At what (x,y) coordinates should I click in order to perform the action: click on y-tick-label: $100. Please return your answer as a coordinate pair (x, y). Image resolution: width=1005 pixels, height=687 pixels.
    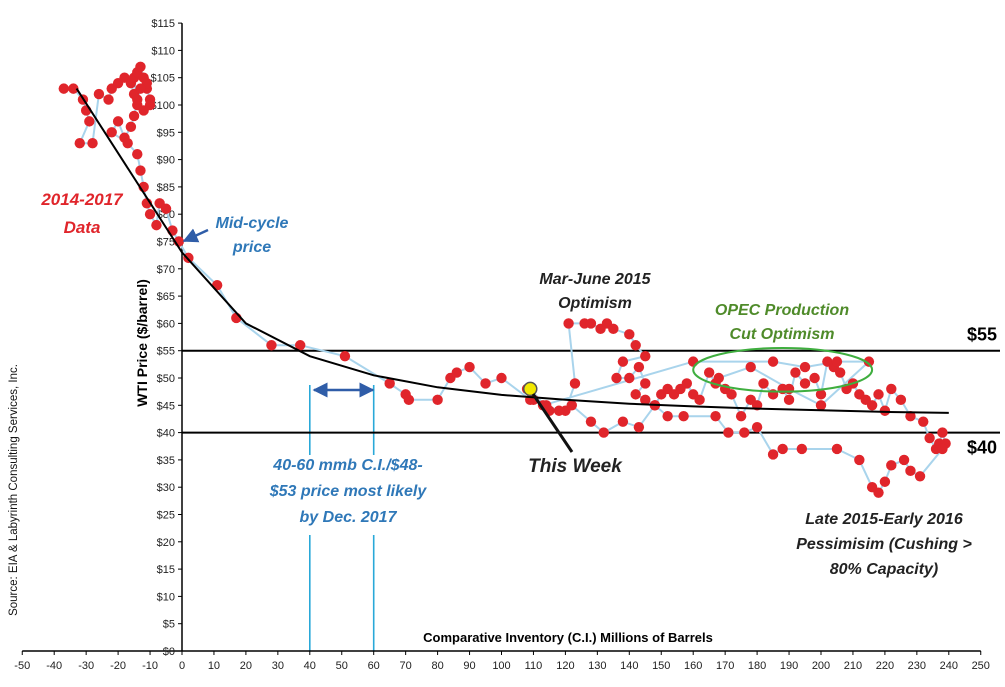
    Looking at the image, I should click on (163, 106).